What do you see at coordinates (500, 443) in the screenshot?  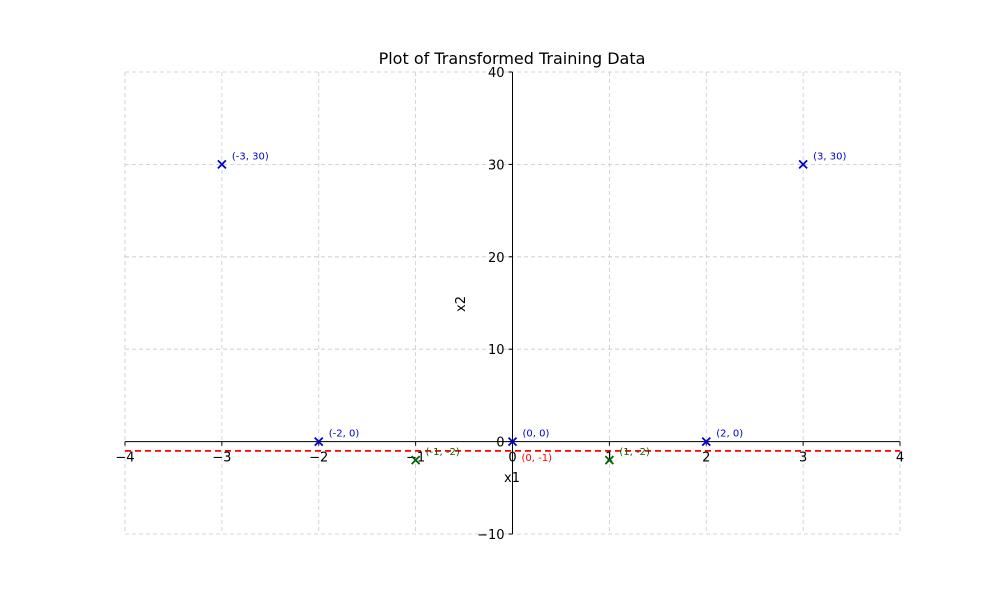 I see `y-tick-label: 0` at bounding box center [500, 443].